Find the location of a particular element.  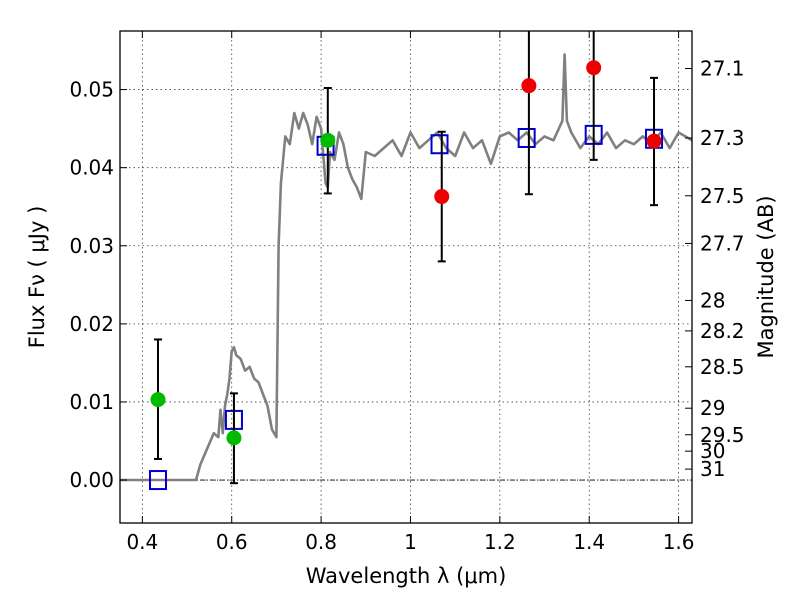

x-axis-label: Wavelength λ (μm) is located at coordinates (406, 576).